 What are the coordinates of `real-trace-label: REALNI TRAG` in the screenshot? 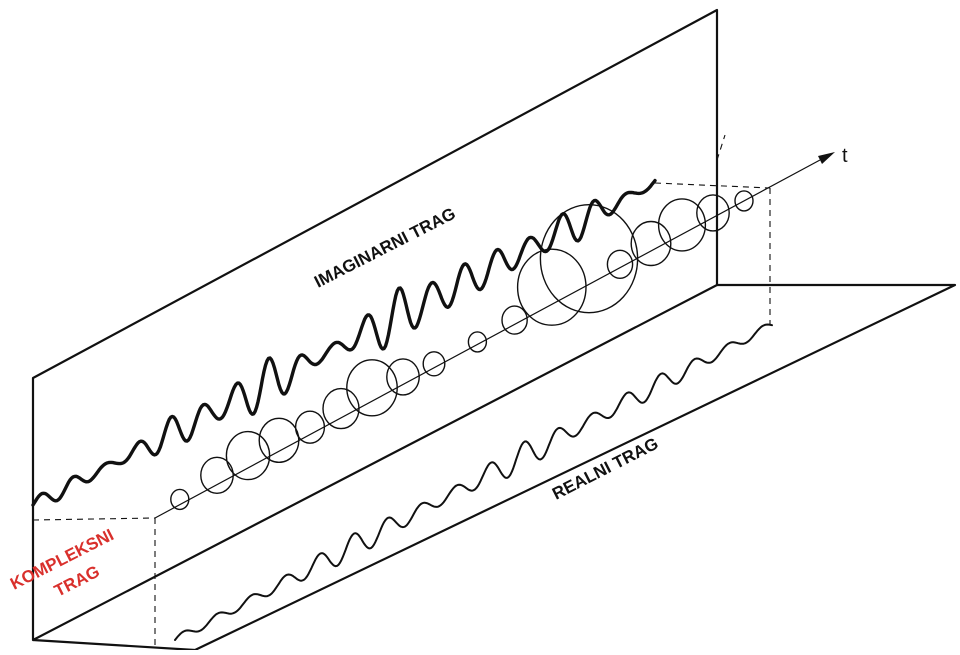 It's located at (605, 469).